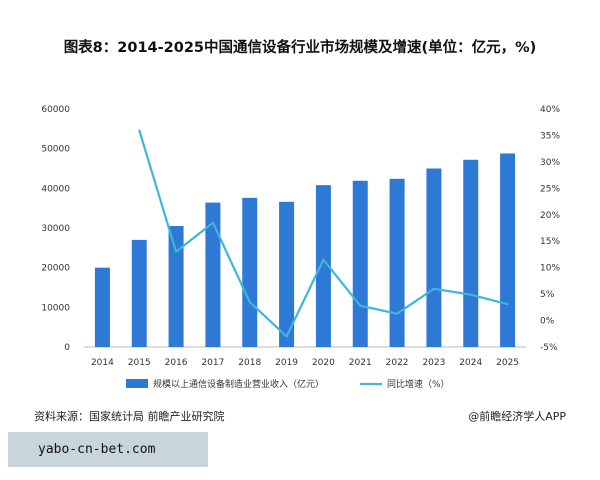  I want to click on y-right-tick-label: 0%, so click(547, 322).